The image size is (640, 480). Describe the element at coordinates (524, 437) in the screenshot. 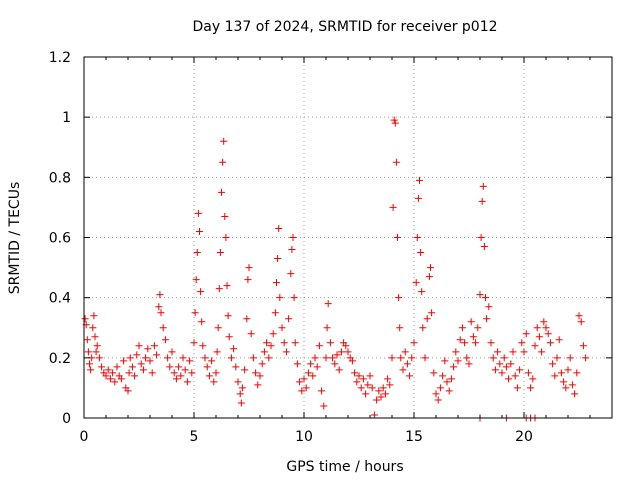

I see `x-tick-label: 20` at that location.